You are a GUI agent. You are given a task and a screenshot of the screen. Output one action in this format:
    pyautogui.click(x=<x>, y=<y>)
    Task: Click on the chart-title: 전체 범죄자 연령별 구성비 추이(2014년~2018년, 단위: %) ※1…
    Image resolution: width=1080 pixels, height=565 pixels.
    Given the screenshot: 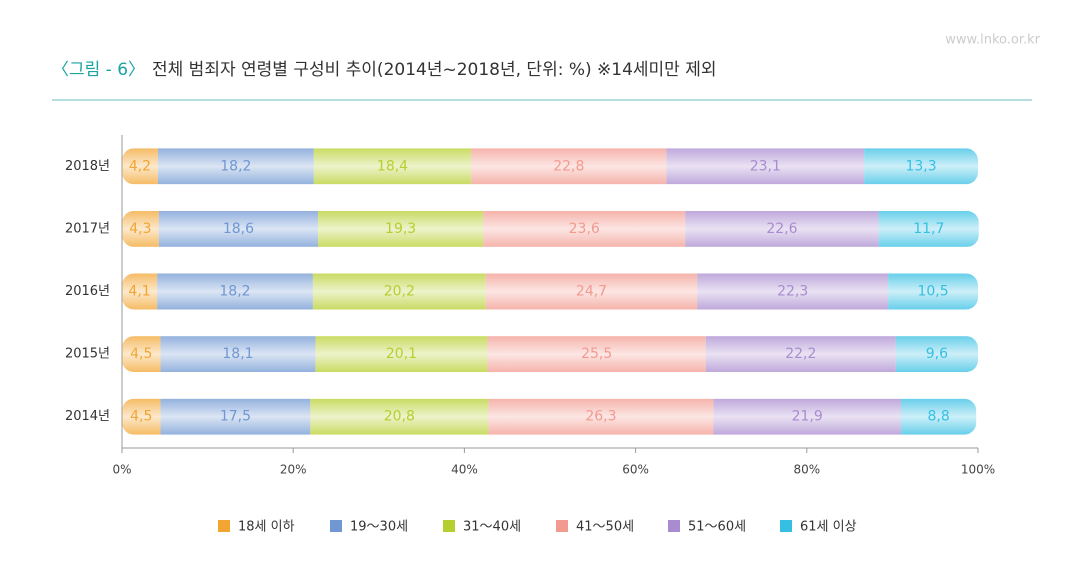 What is the action you would take?
    pyautogui.click(x=434, y=70)
    